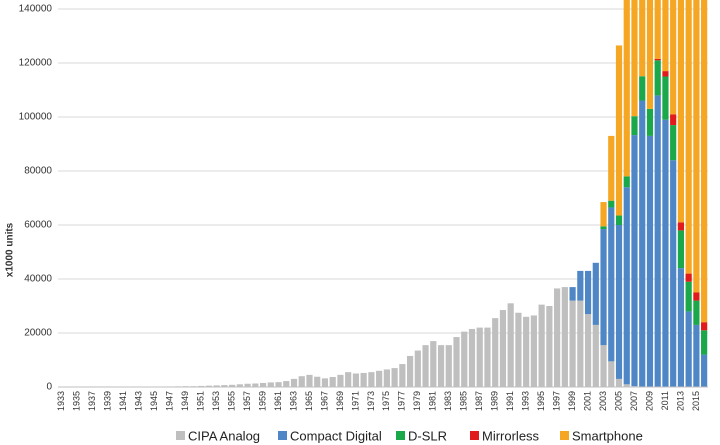 The width and height of the screenshot is (720, 445). What do you see at coordinates (417, 401) in the screenshot?
I see `x-tick-label: 1979` at bounding box center [417, 401].